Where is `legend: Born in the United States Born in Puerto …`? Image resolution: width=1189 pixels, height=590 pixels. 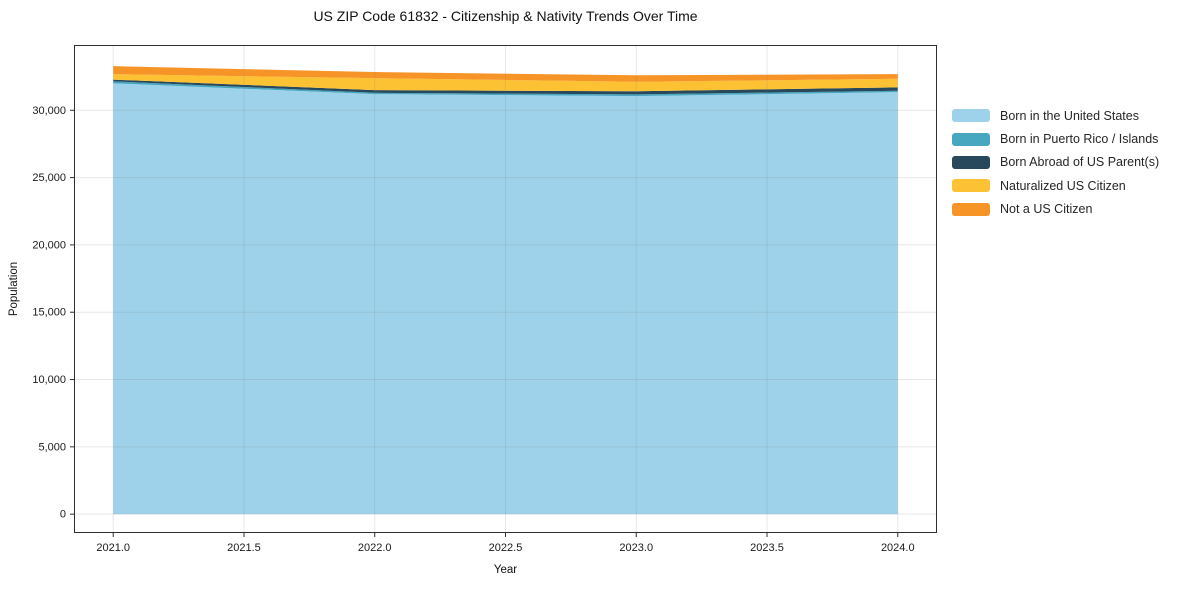 legend: Born in the United States Born in Puerto … is located at coordinates (1055, 162).